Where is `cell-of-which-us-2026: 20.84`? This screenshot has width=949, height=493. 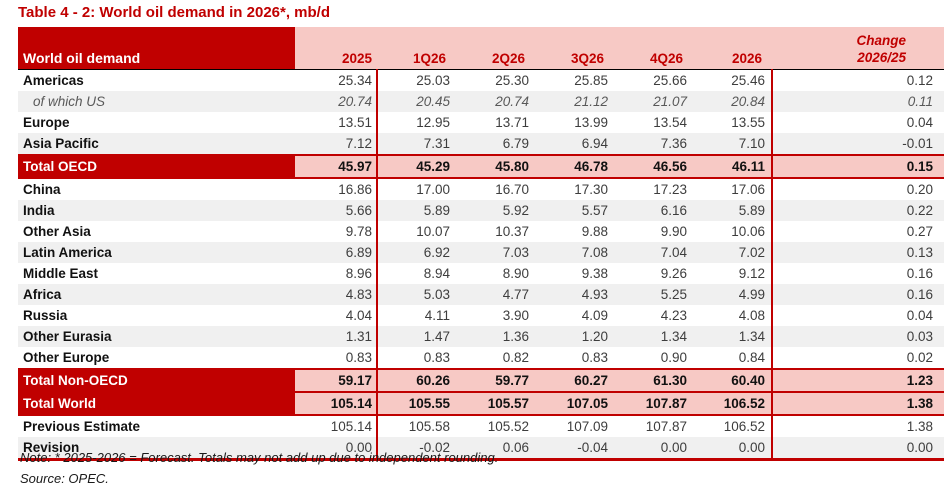 cell-of-which-us-2026: 20.84 is located at coordinates (733, 101).